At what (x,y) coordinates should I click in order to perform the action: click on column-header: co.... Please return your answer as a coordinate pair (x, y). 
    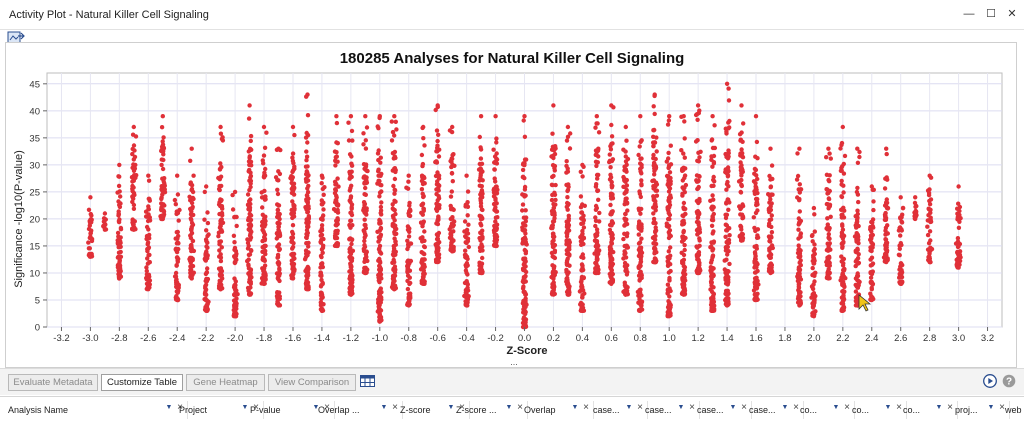
    Looking at the image, I should click on (912, 410).